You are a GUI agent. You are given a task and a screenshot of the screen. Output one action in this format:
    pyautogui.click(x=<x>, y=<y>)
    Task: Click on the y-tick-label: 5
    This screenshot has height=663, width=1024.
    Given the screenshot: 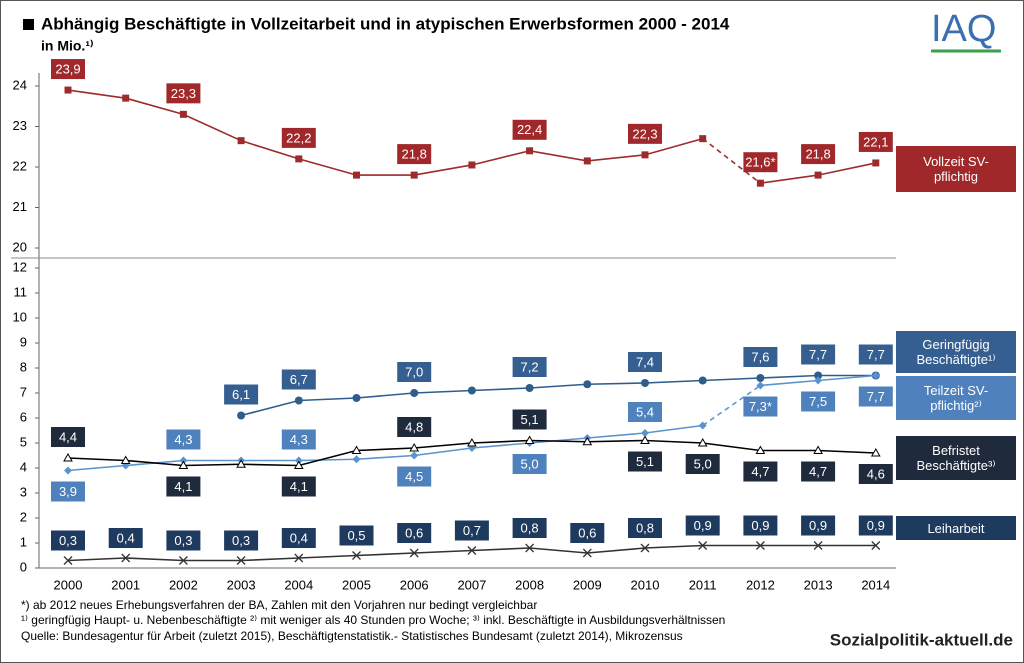 What is the action you would take?
    pyautogui.click(x=23, y=441)
    